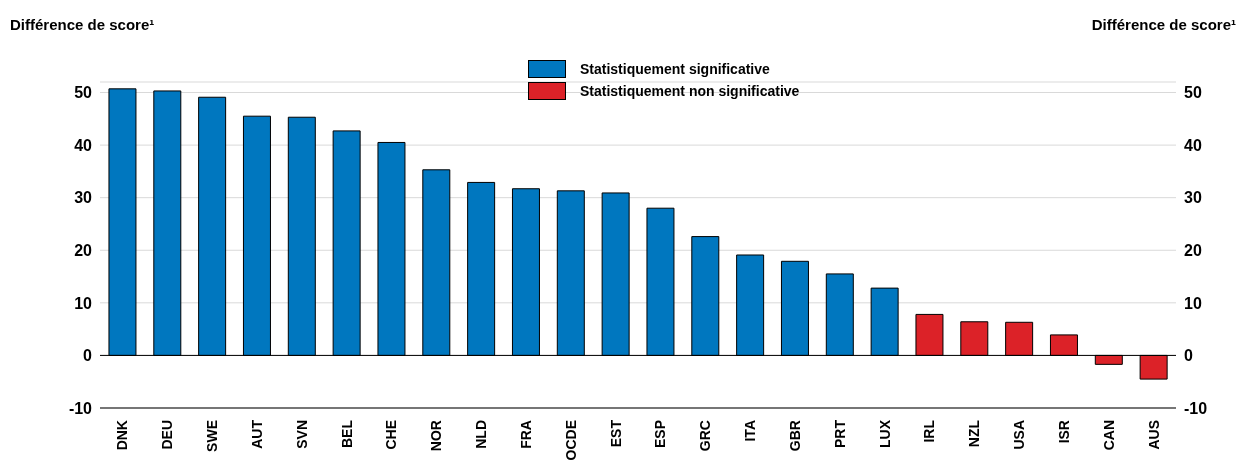 The width and height of the screenshot is (1244, 464). I want to click on x-tick-label: FRA, so click(525, 434).